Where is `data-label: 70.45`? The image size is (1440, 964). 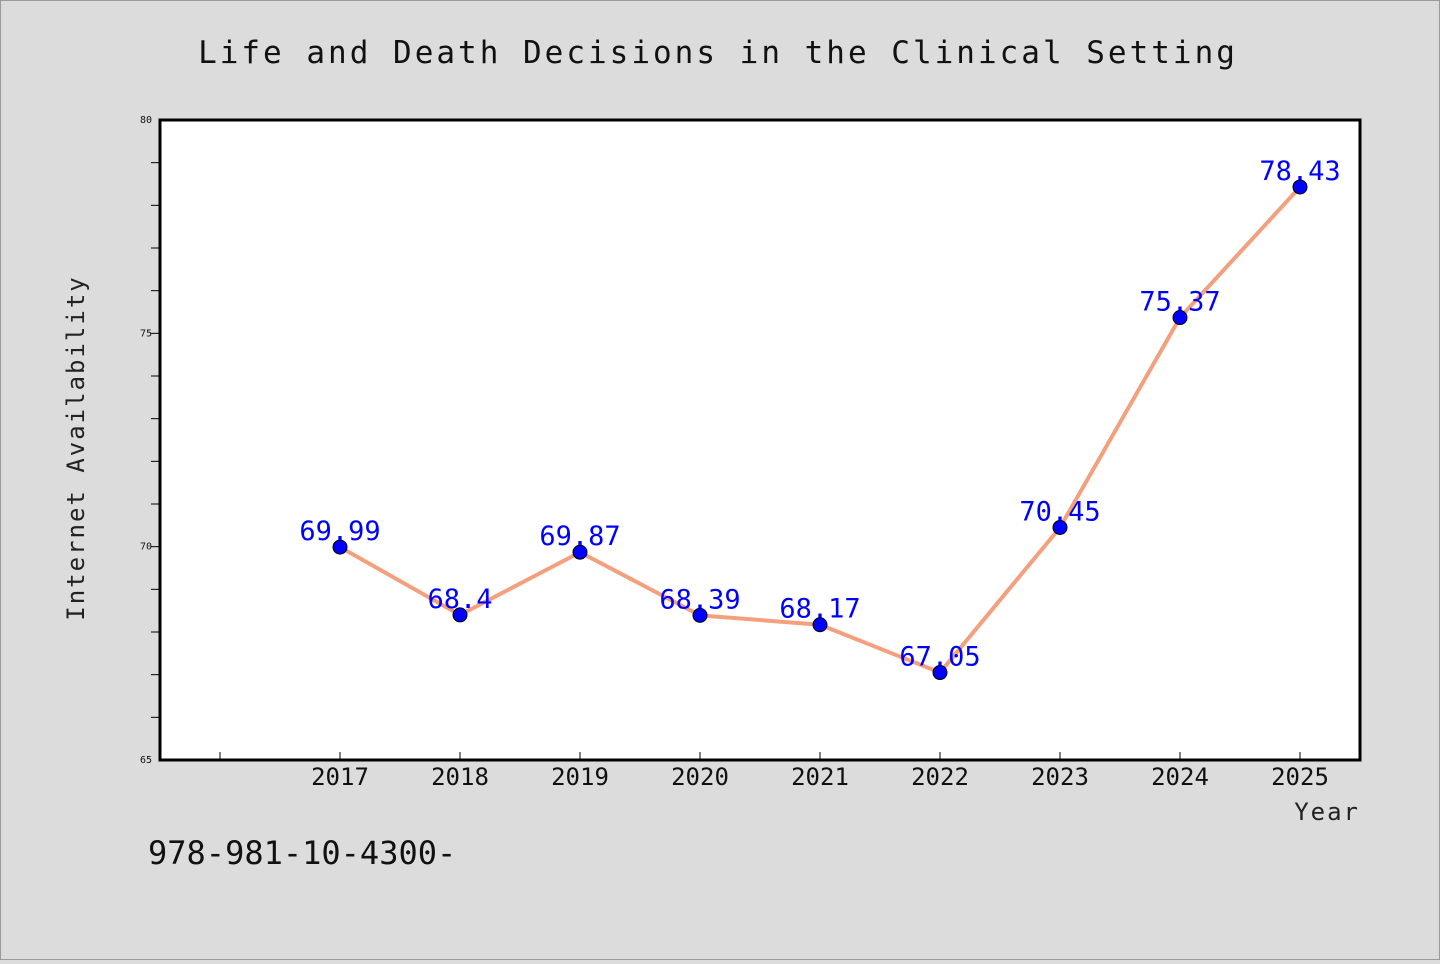
data-label: 70.45 is located at coordinates (1059, 511).